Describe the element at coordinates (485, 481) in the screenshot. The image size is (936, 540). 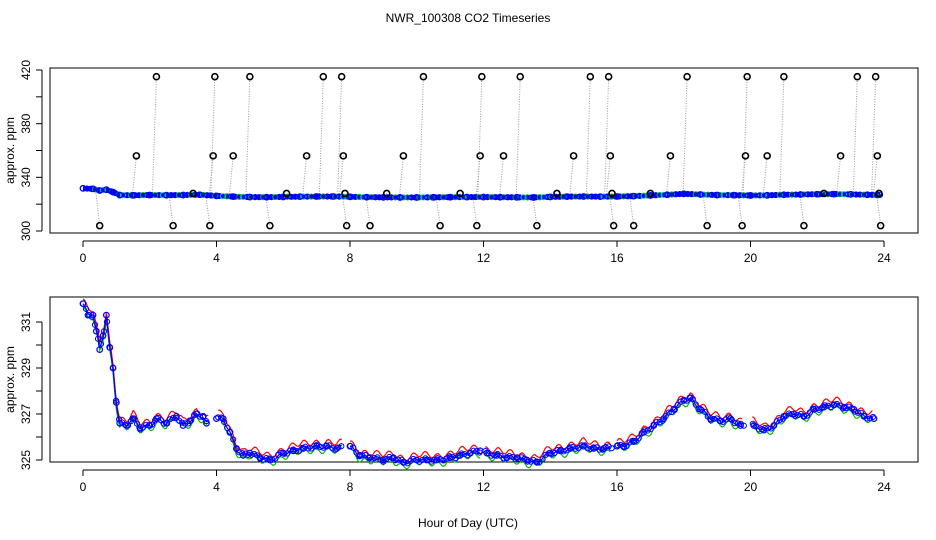
I see `bottom-x-axis: 0 4 8 12 16 20 24` at that location.